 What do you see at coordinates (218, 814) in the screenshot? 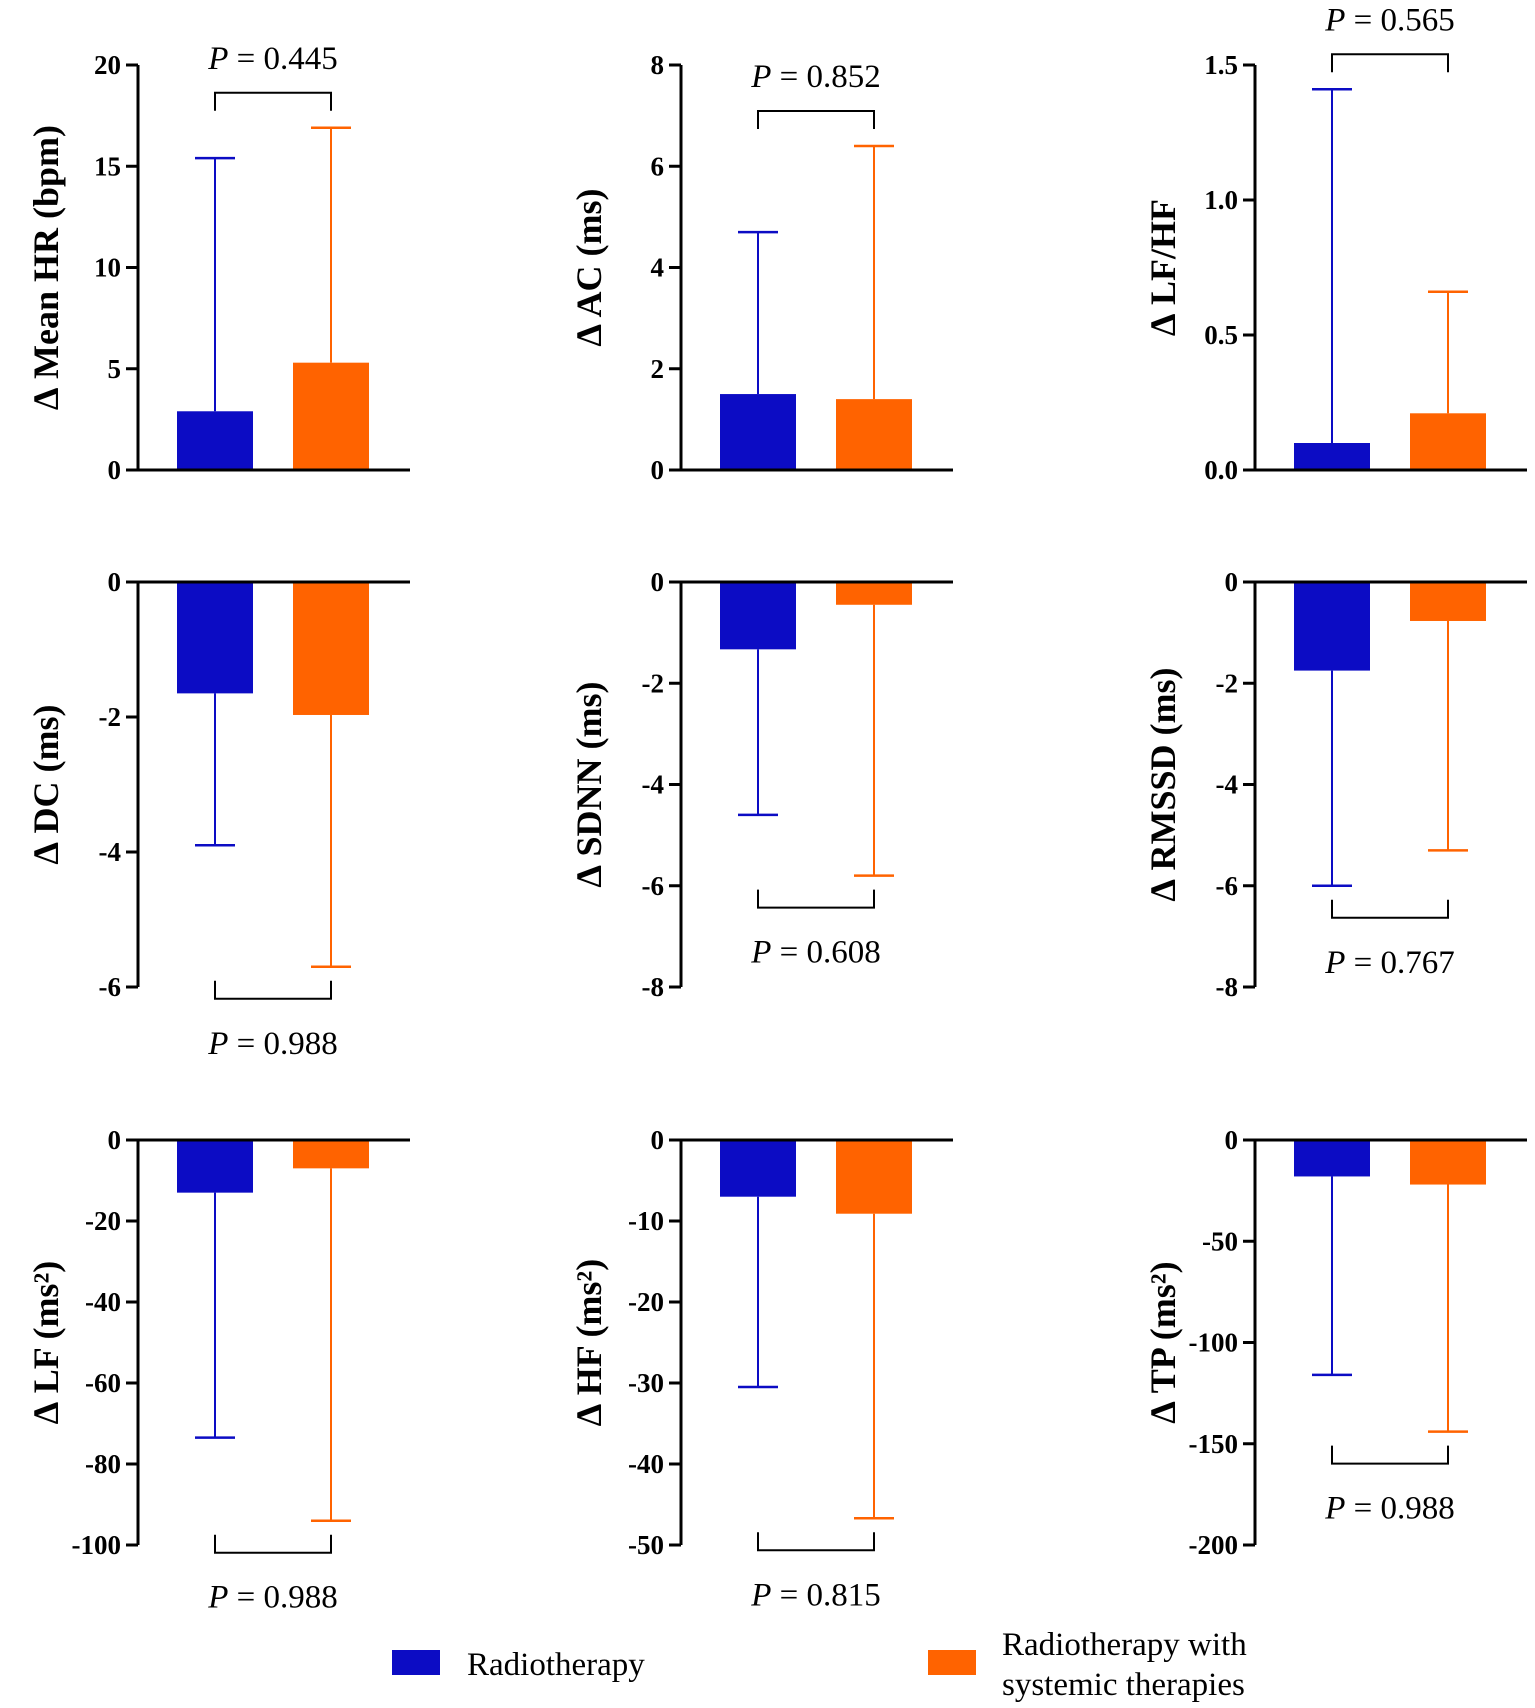
I see `panel-4: 0 -2 -4 -6 ∆ DC (ms) P = 0.988` at bounding box center [218, 814].